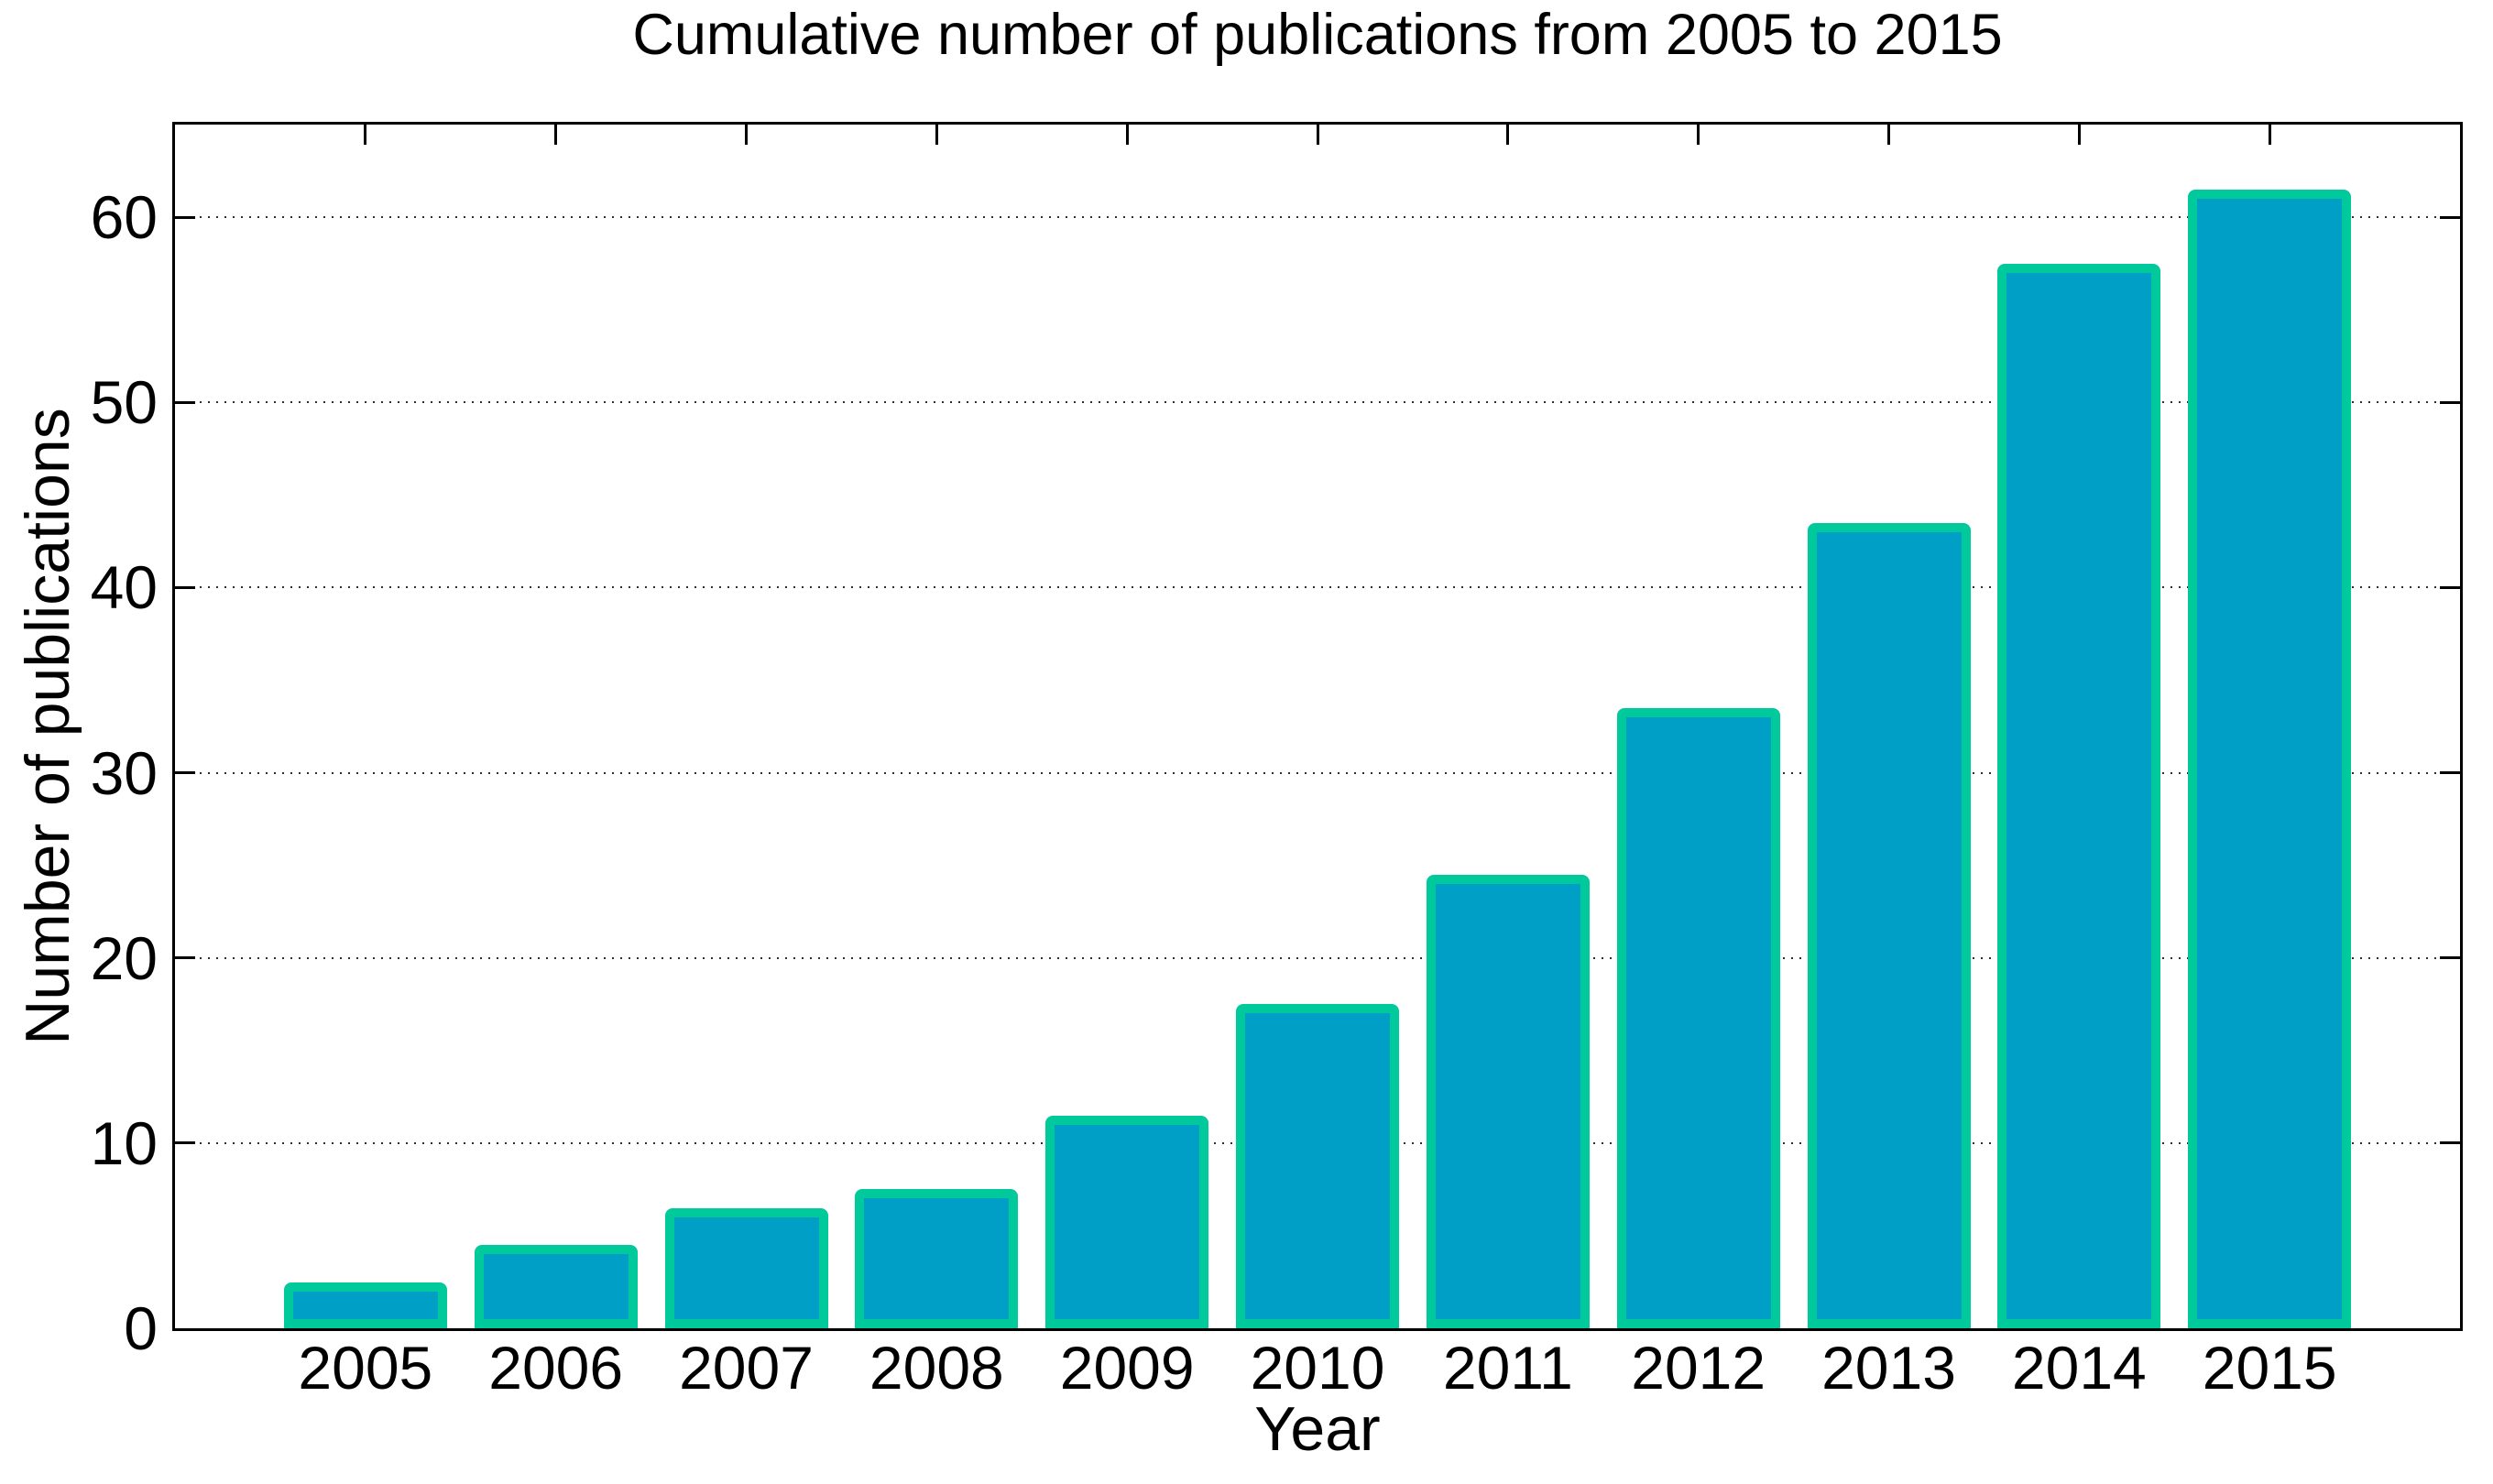  Describe the element at coordinates (556, 135) in the screenshot. I see `x-tick-mark-top-2006` at that location.